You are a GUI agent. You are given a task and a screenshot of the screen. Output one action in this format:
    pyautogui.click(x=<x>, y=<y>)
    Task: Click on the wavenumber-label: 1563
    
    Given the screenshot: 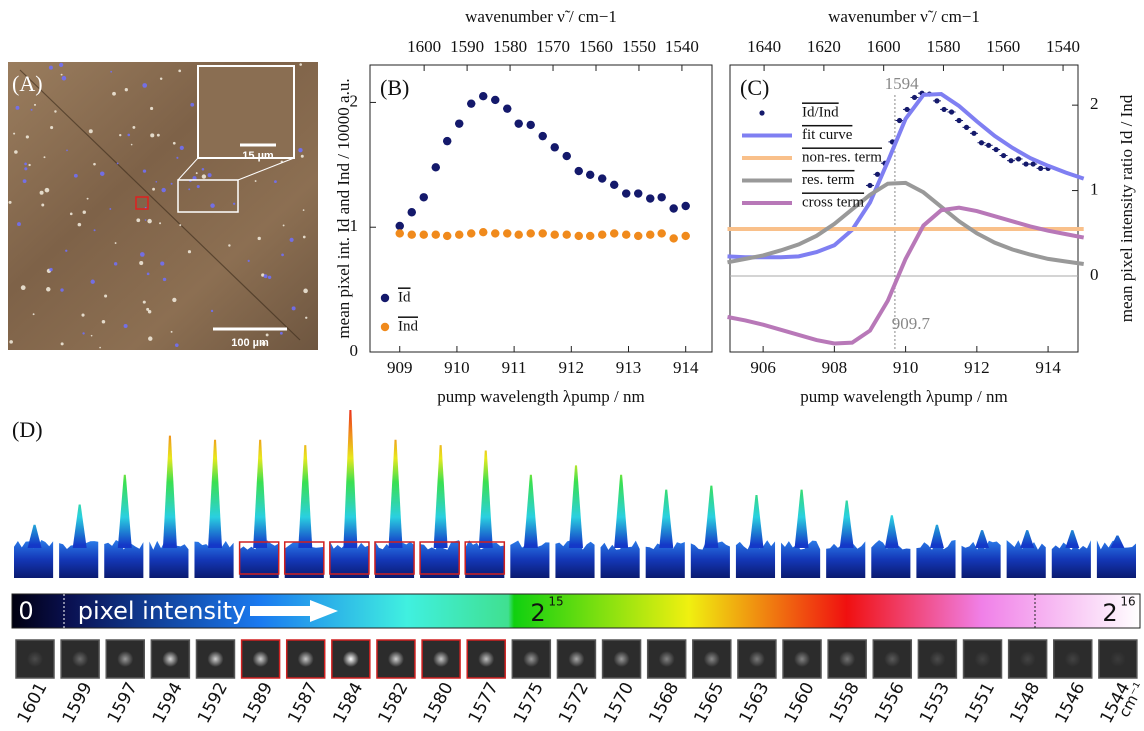 What is the action you would take?
    pyautogui.click(x=754, y=703)
    